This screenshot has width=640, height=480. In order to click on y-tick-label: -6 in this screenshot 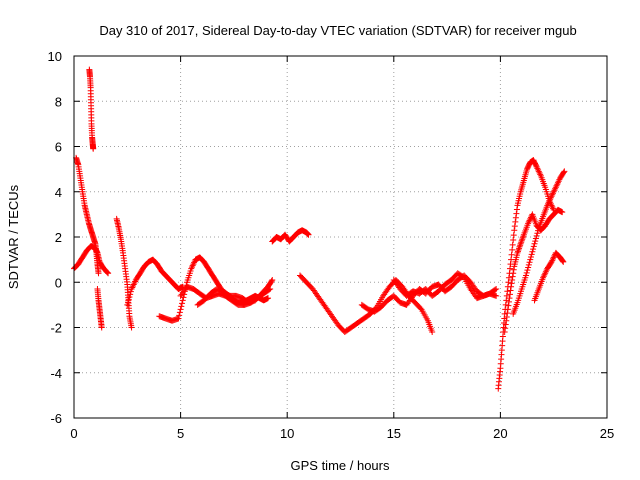, I will do `click(56, 418)`.